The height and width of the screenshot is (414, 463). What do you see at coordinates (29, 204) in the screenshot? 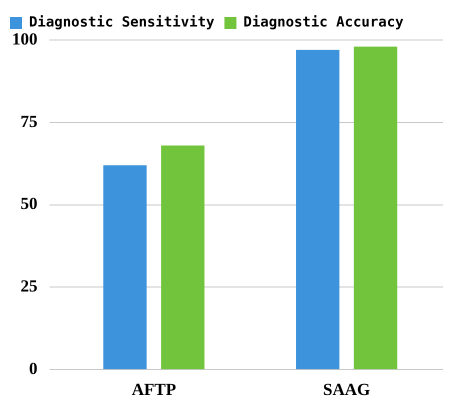
I see `y-tick-label: 50` at bounding box center [29, 204].